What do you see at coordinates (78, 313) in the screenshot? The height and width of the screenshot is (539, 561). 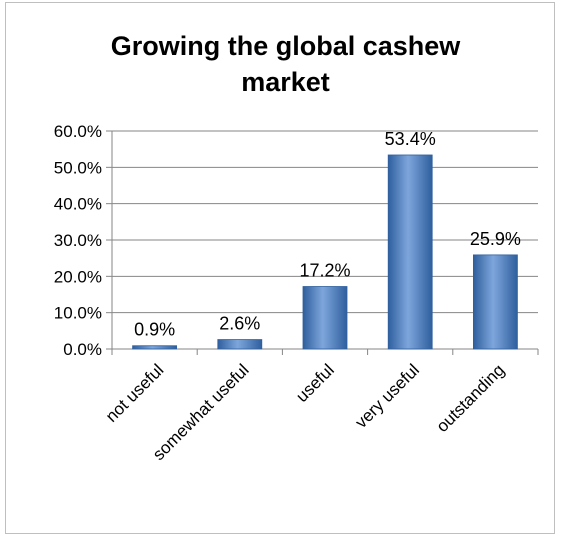 I see `y-tick-label: 10.0%` at bounding box center [78, 313].